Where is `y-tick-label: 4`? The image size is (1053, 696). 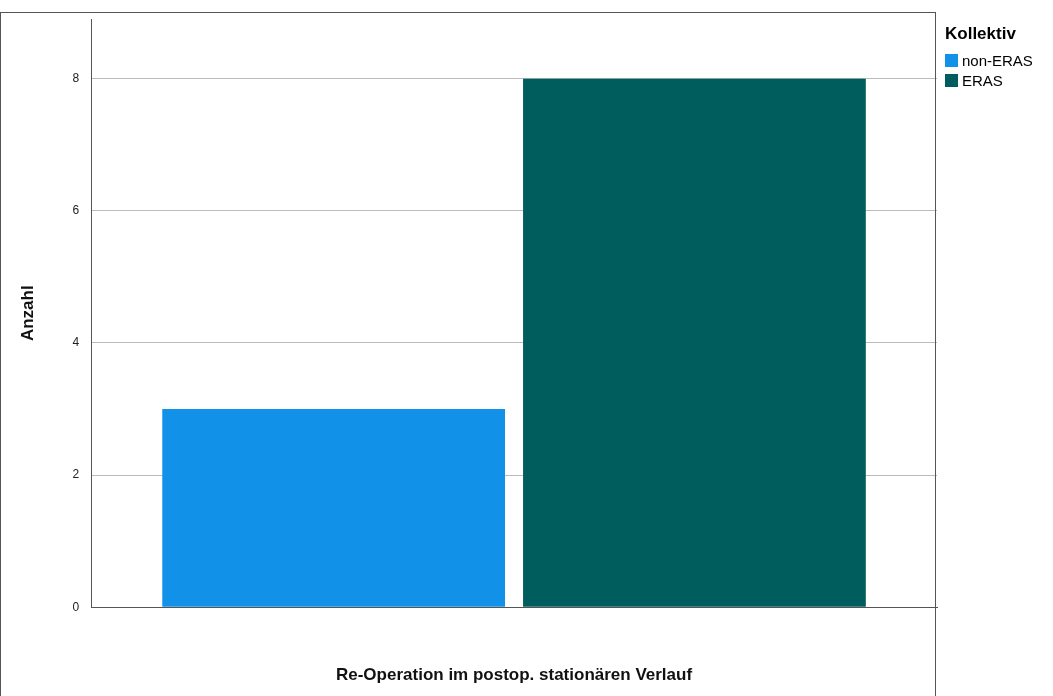 y-tick-label: 4 is located at coordinates (76, 342).